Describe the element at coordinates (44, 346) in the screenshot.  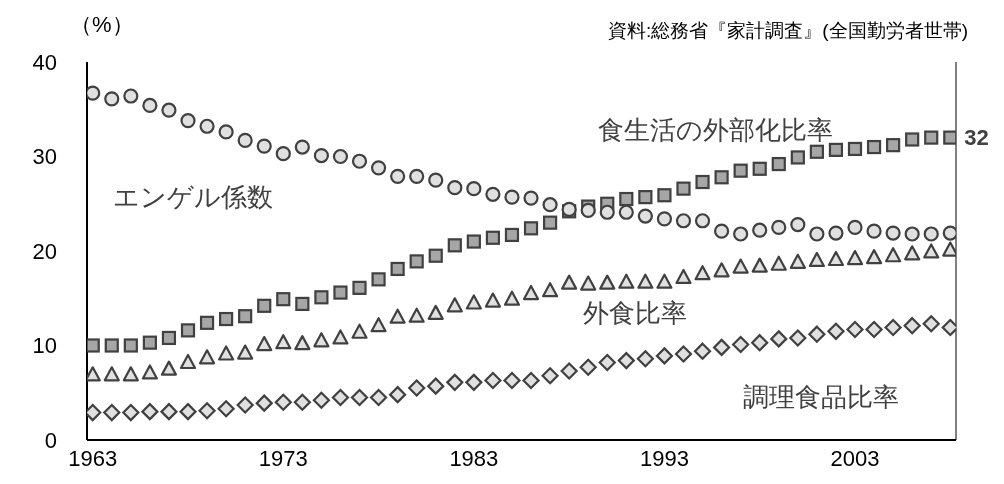
I see `y-tick-label: 10` at that location.